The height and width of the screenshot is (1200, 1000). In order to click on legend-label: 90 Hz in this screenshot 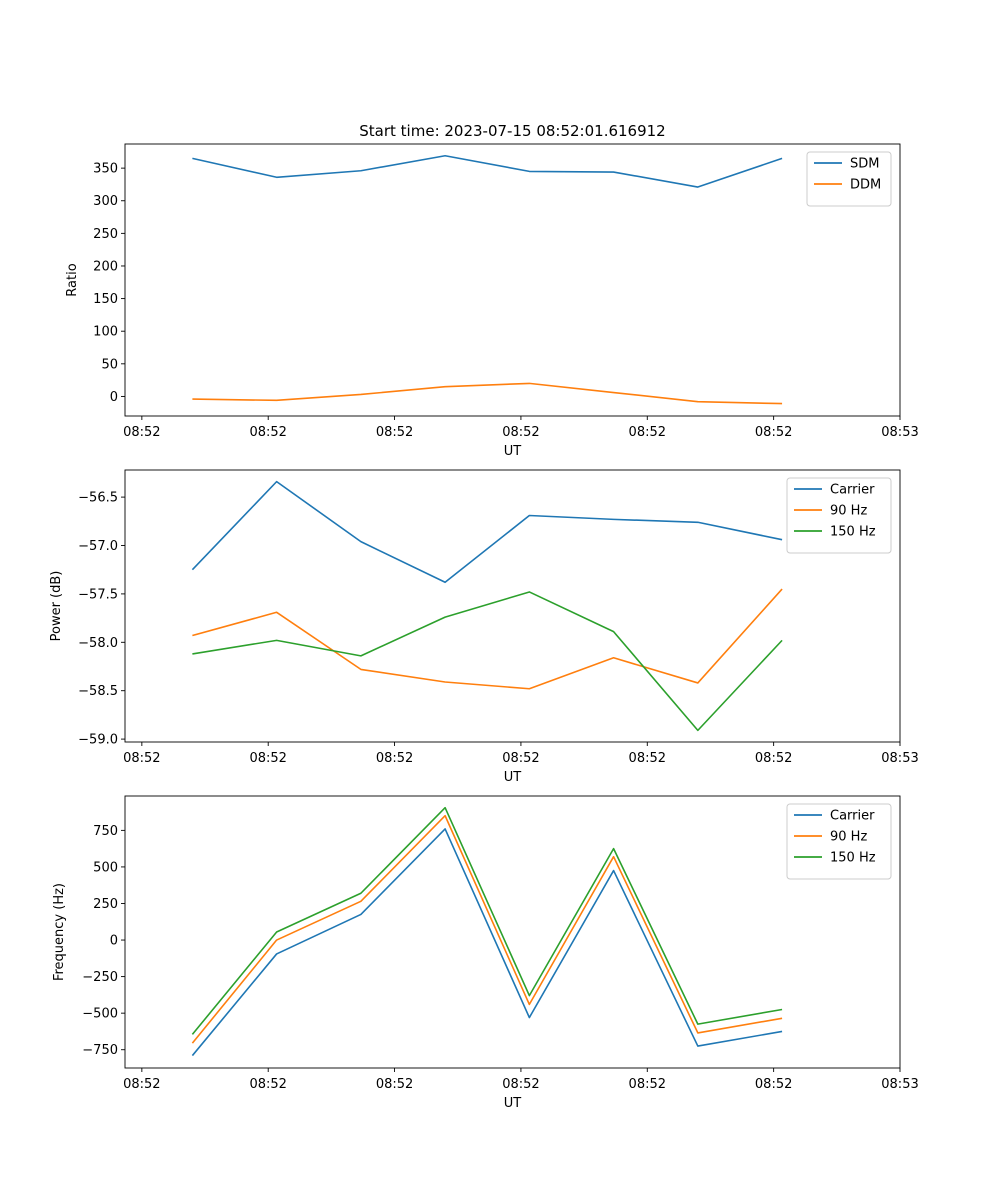, I will do `click(848, 511)`.